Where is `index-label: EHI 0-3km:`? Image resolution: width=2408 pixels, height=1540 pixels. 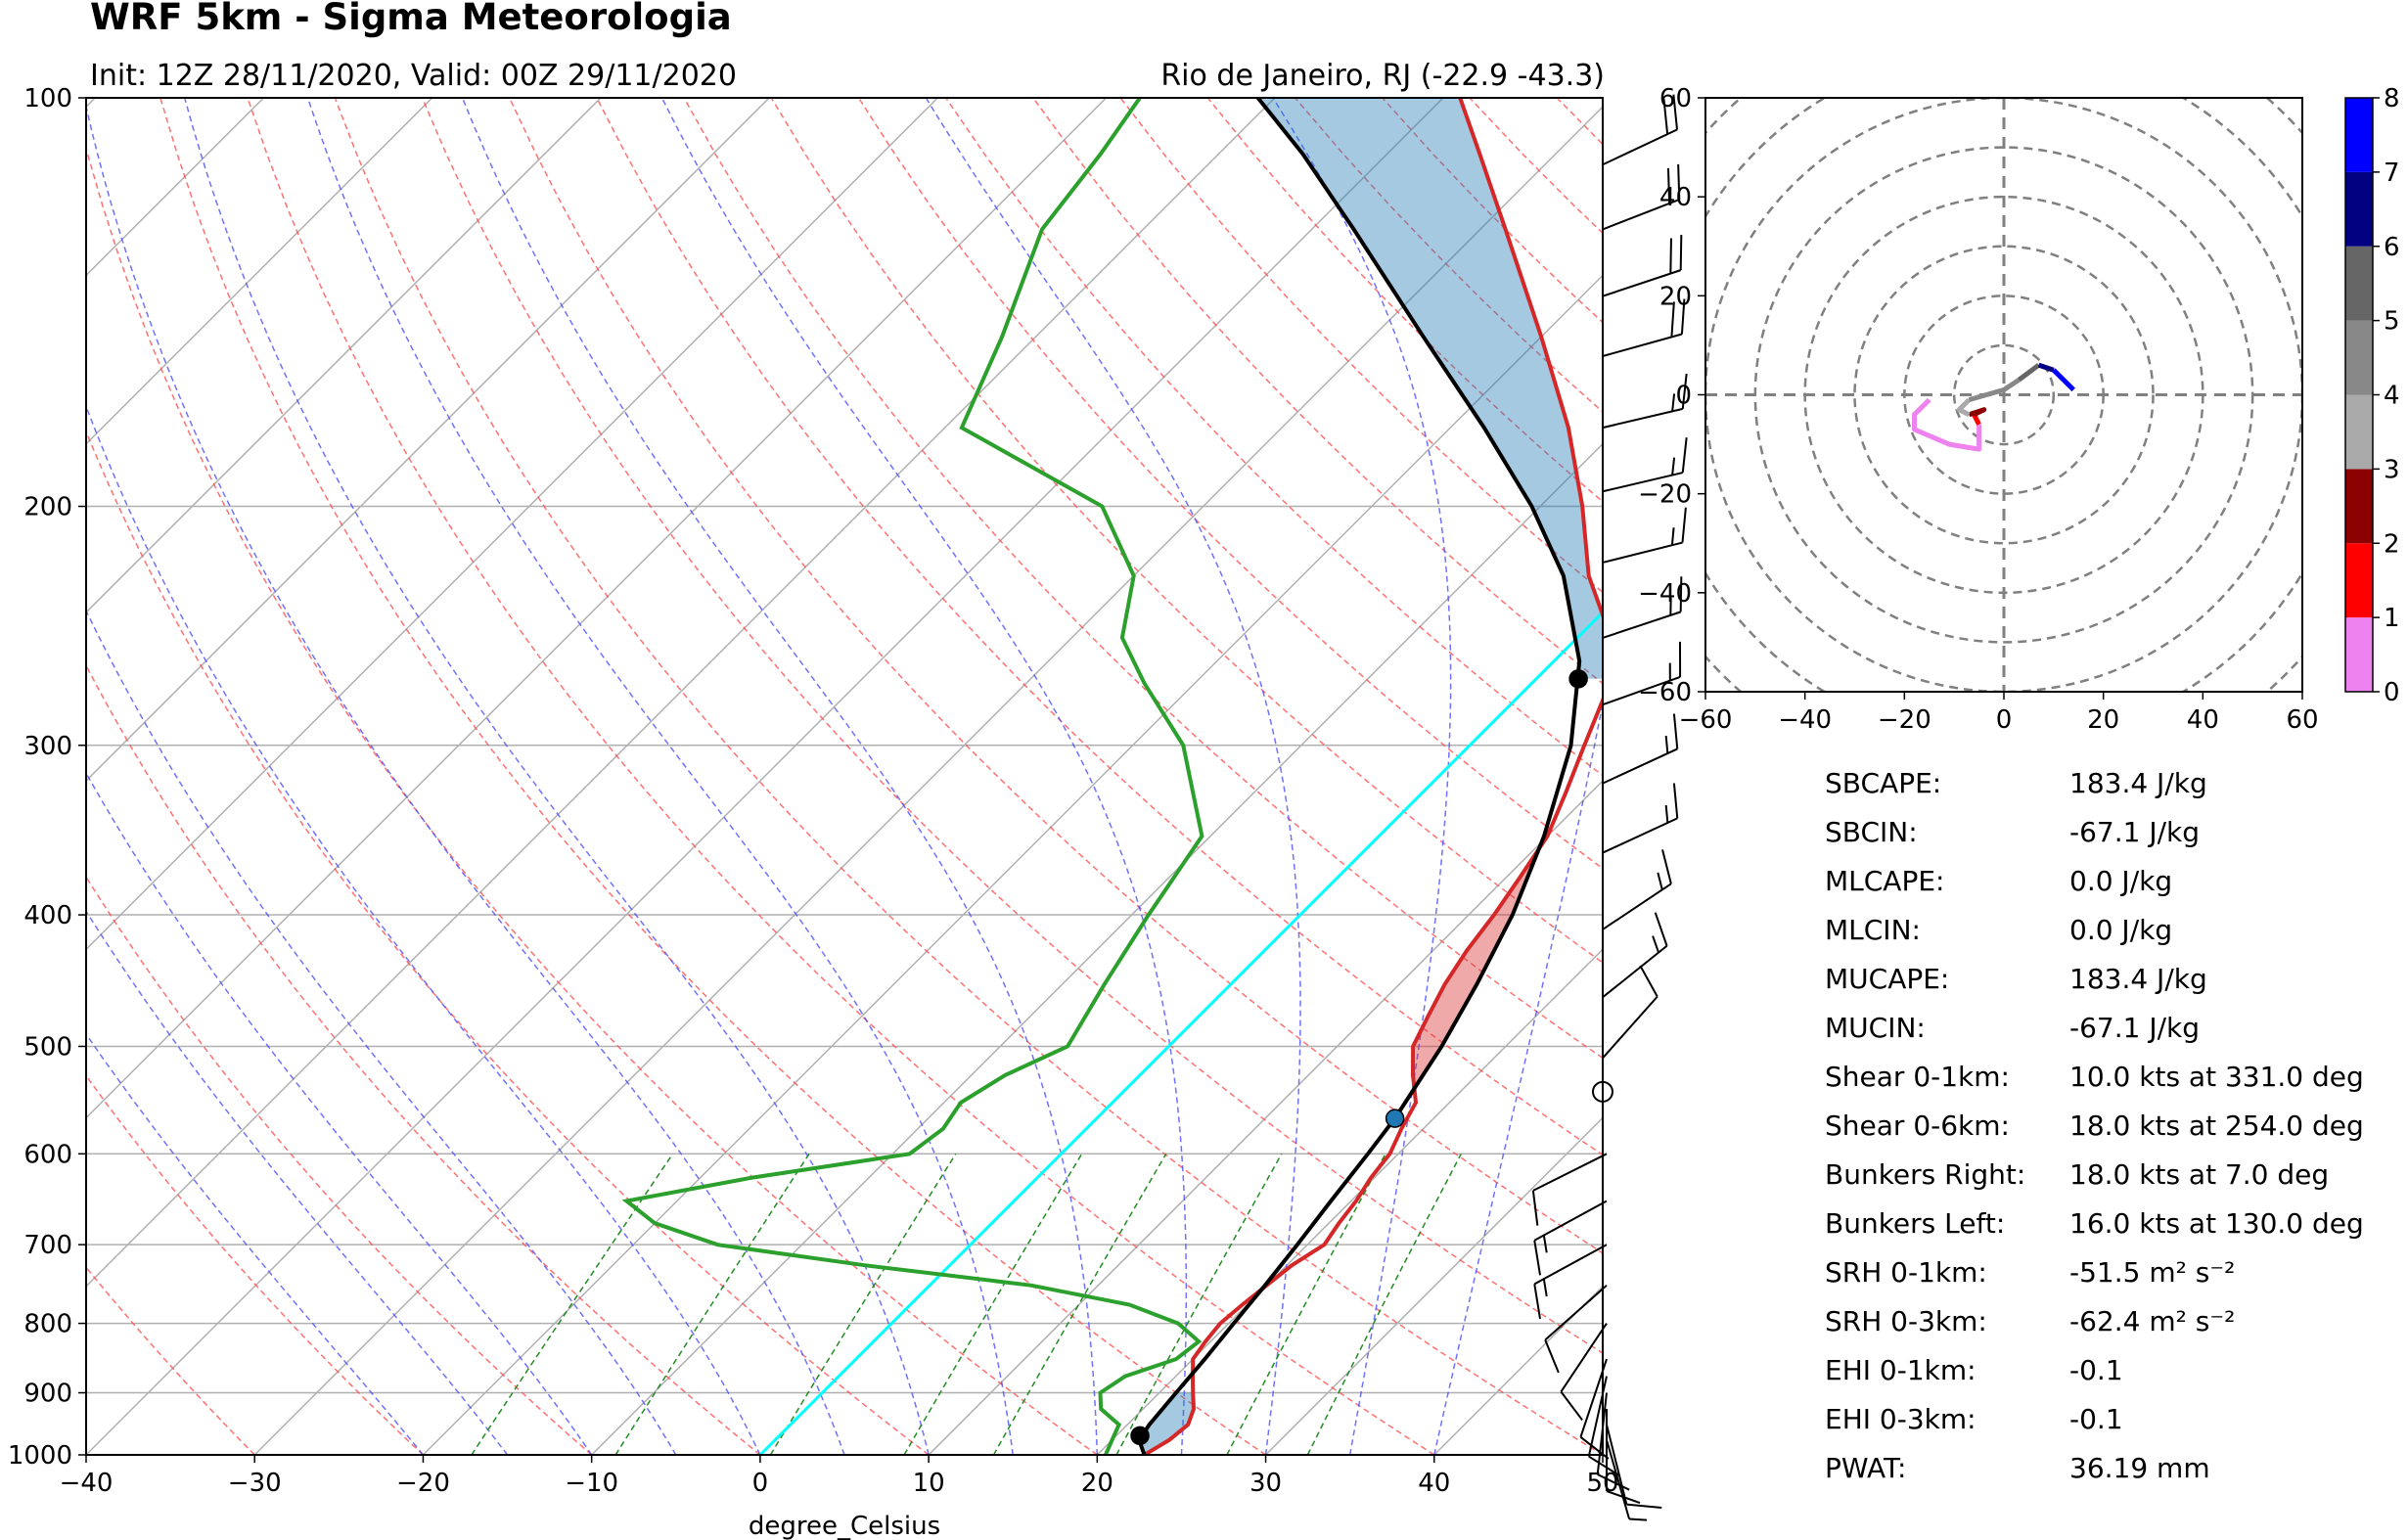 index-label: EHI 0-3km: is located at coordinates (1901, 1419).